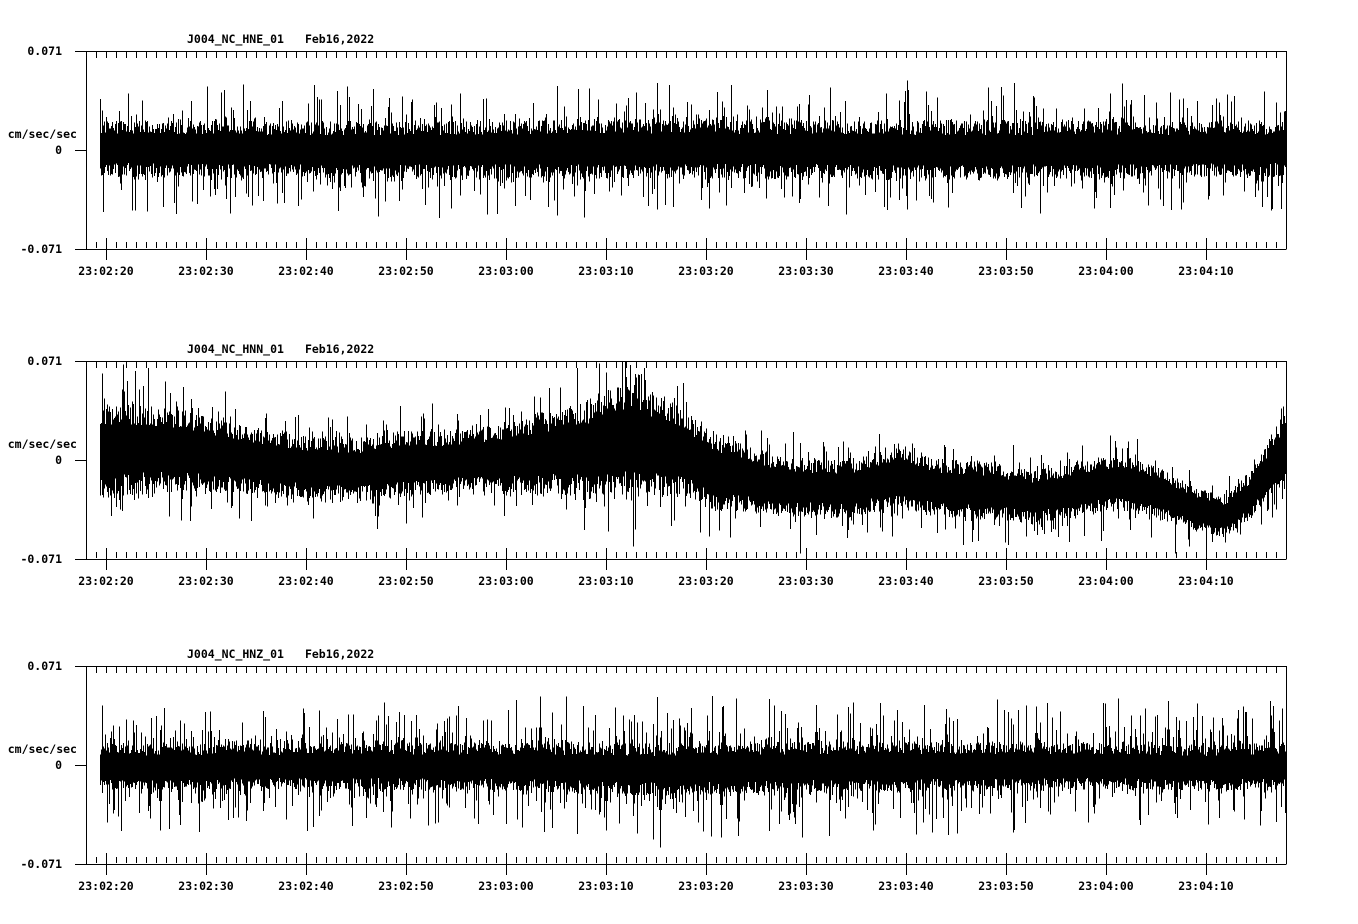 This screenshot has height=924, width=1358. I want to click on trace-id: J004_NC_HNE_01, so click(235, 39).